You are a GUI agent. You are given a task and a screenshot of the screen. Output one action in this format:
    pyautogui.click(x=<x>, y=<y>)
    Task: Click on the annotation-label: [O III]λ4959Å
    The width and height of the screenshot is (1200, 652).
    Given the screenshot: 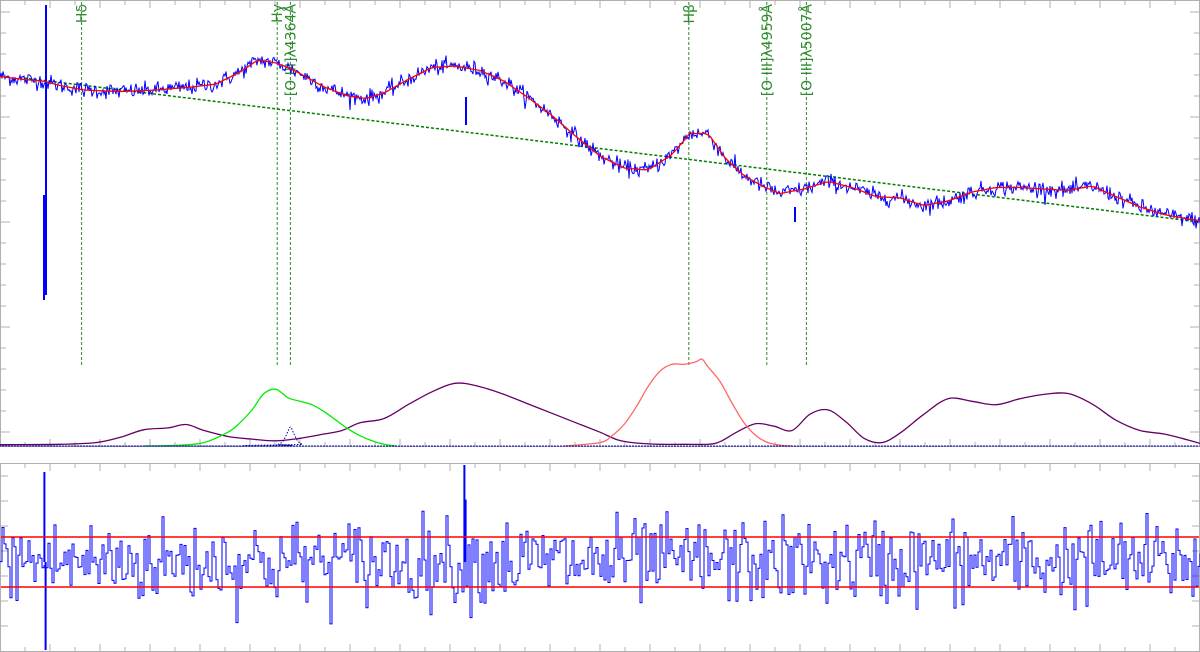 What is the action you would take?
    pyautogui.click(x=767, y=50)
    